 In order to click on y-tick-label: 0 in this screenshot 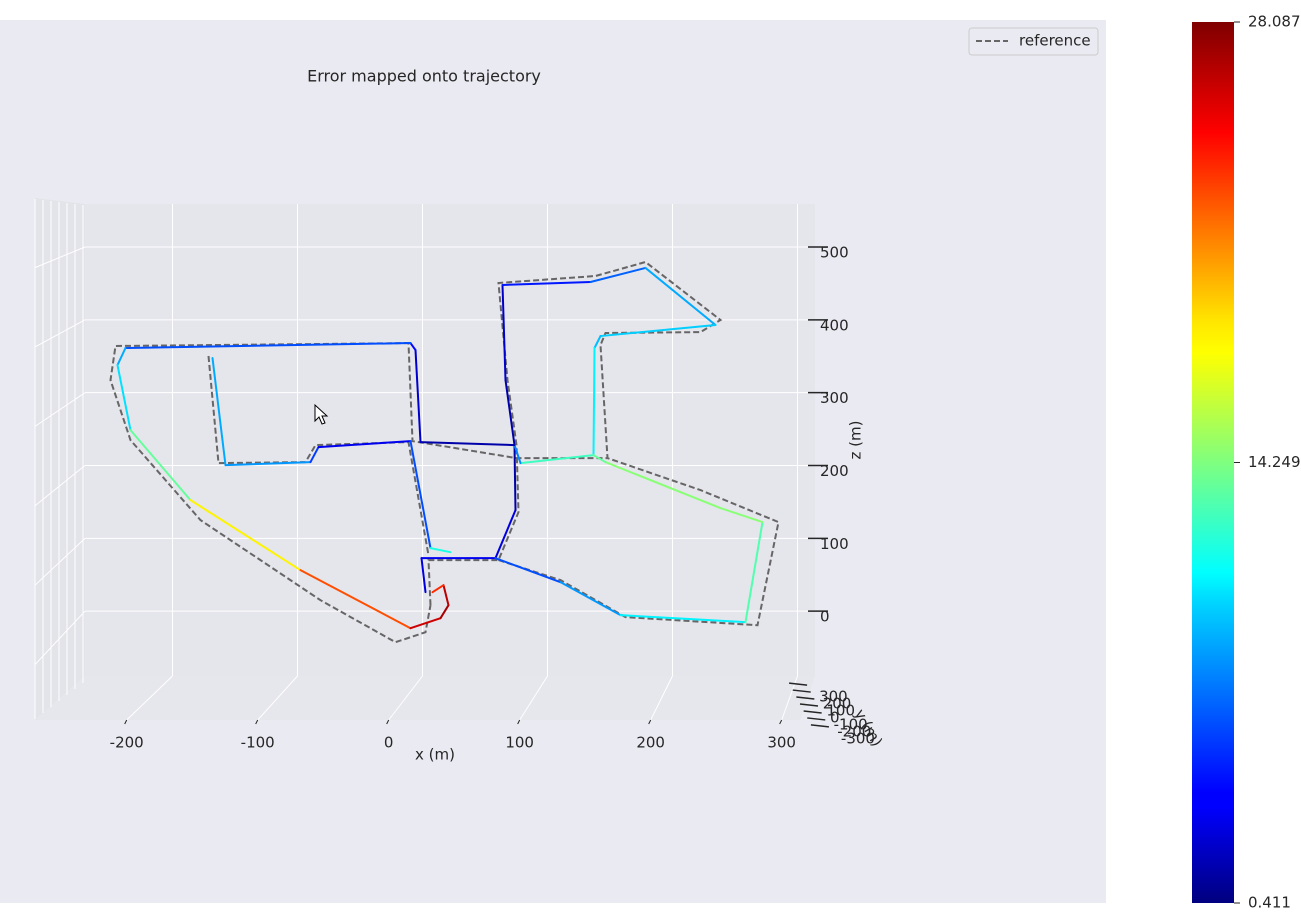, I will do `click(835, 718)`.